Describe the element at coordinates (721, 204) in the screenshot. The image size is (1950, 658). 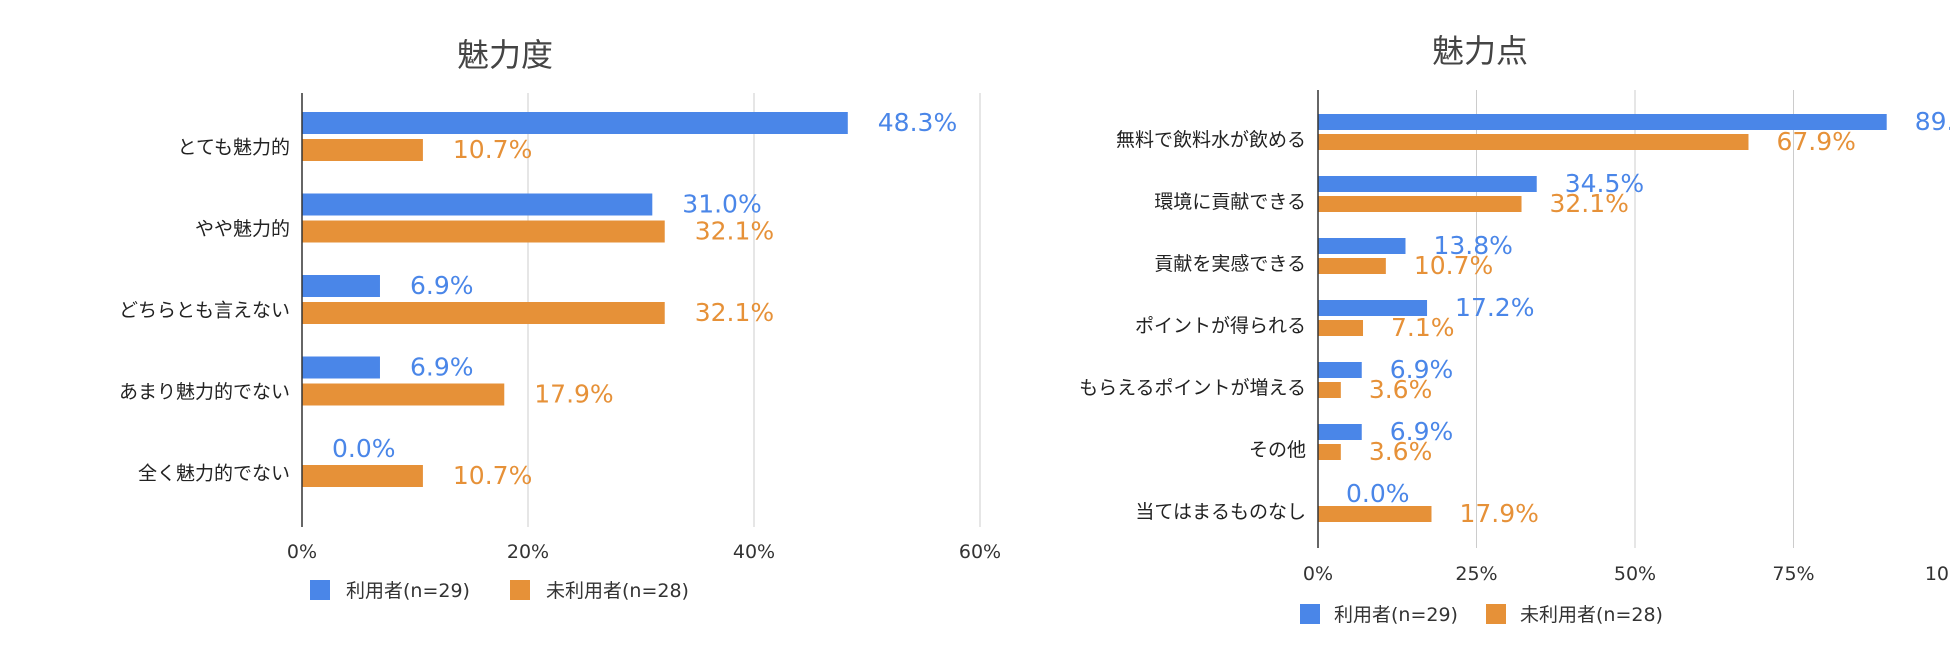
I see `data-label-users: 31.0%` at that location.